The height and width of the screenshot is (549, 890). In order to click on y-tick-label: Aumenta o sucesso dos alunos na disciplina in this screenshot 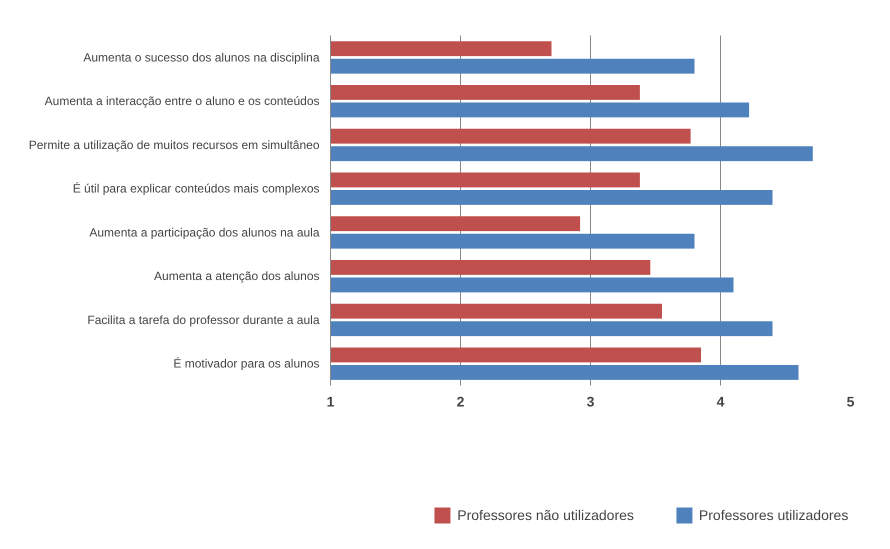, I will do `click(201, 57)`.